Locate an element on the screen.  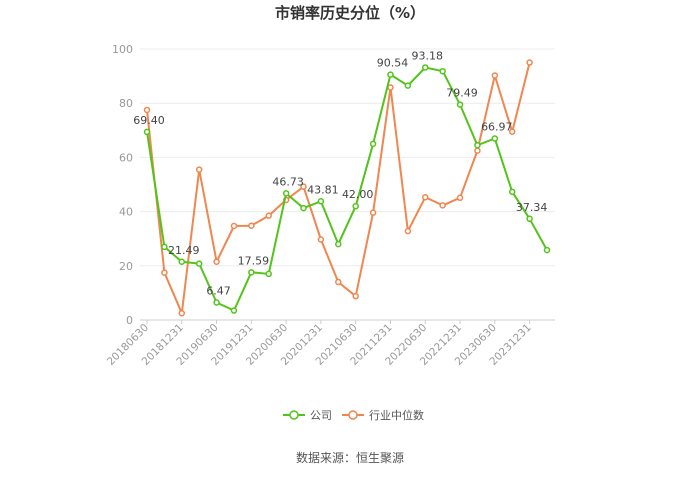
legend-item-company: 公司 is located at coordinates (307, 415).